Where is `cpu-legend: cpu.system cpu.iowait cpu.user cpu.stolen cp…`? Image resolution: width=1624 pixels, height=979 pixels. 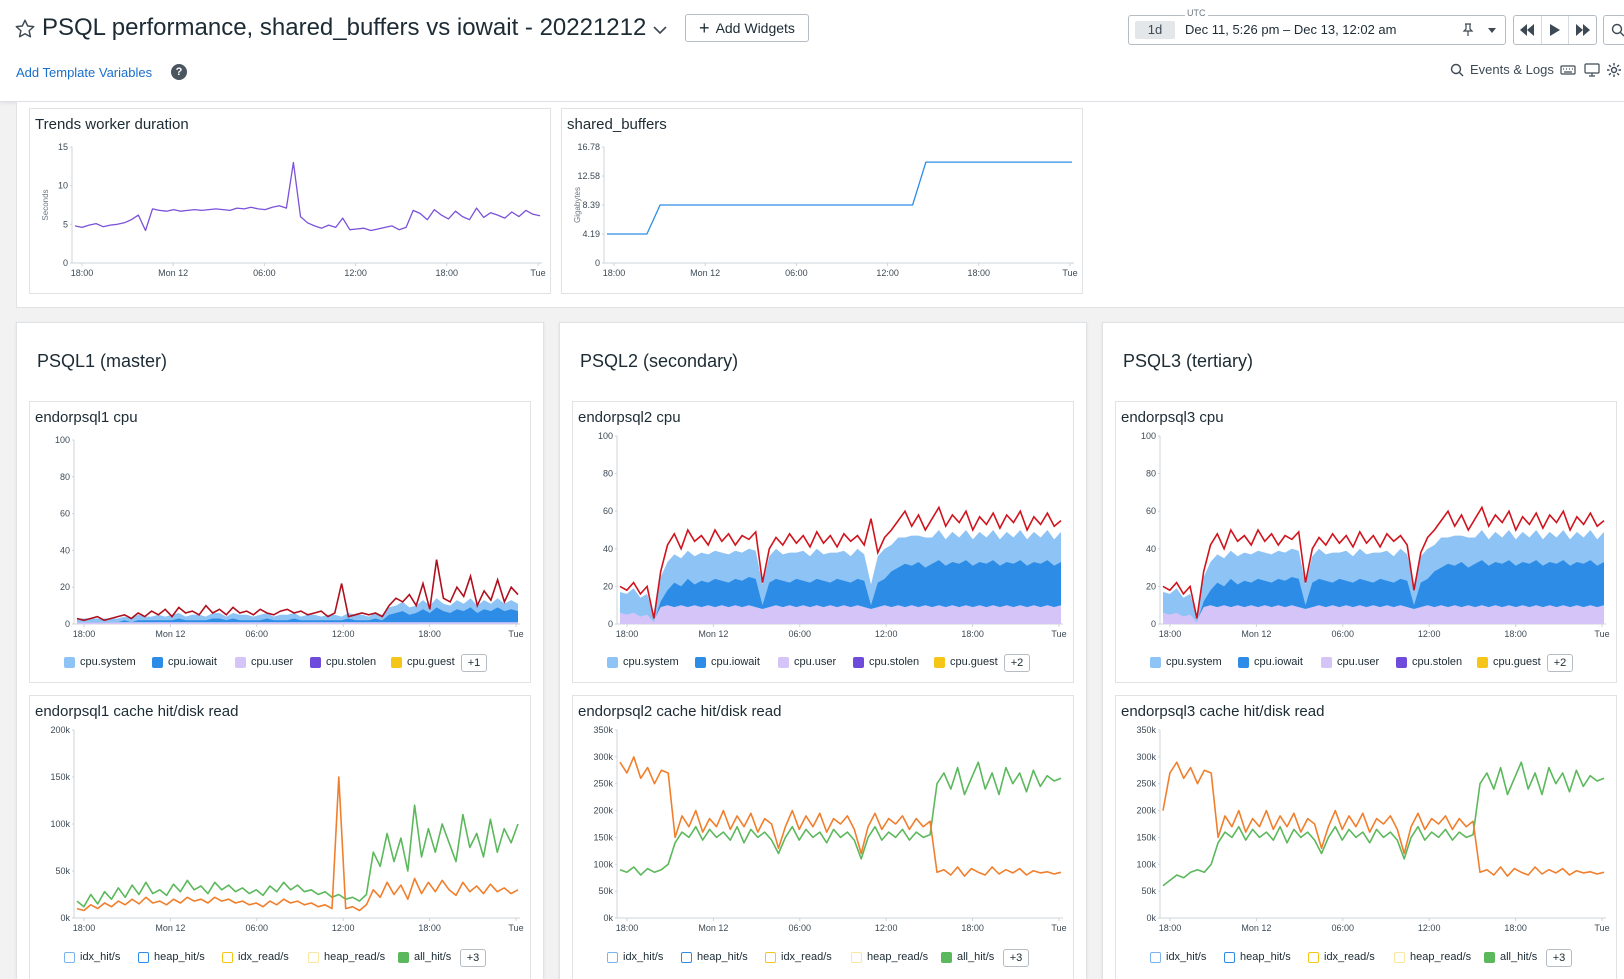
cpu-legend: cpu.system cpu.iowait cpu.user cpu.stolen cp… is located at coordinates (280, 665).